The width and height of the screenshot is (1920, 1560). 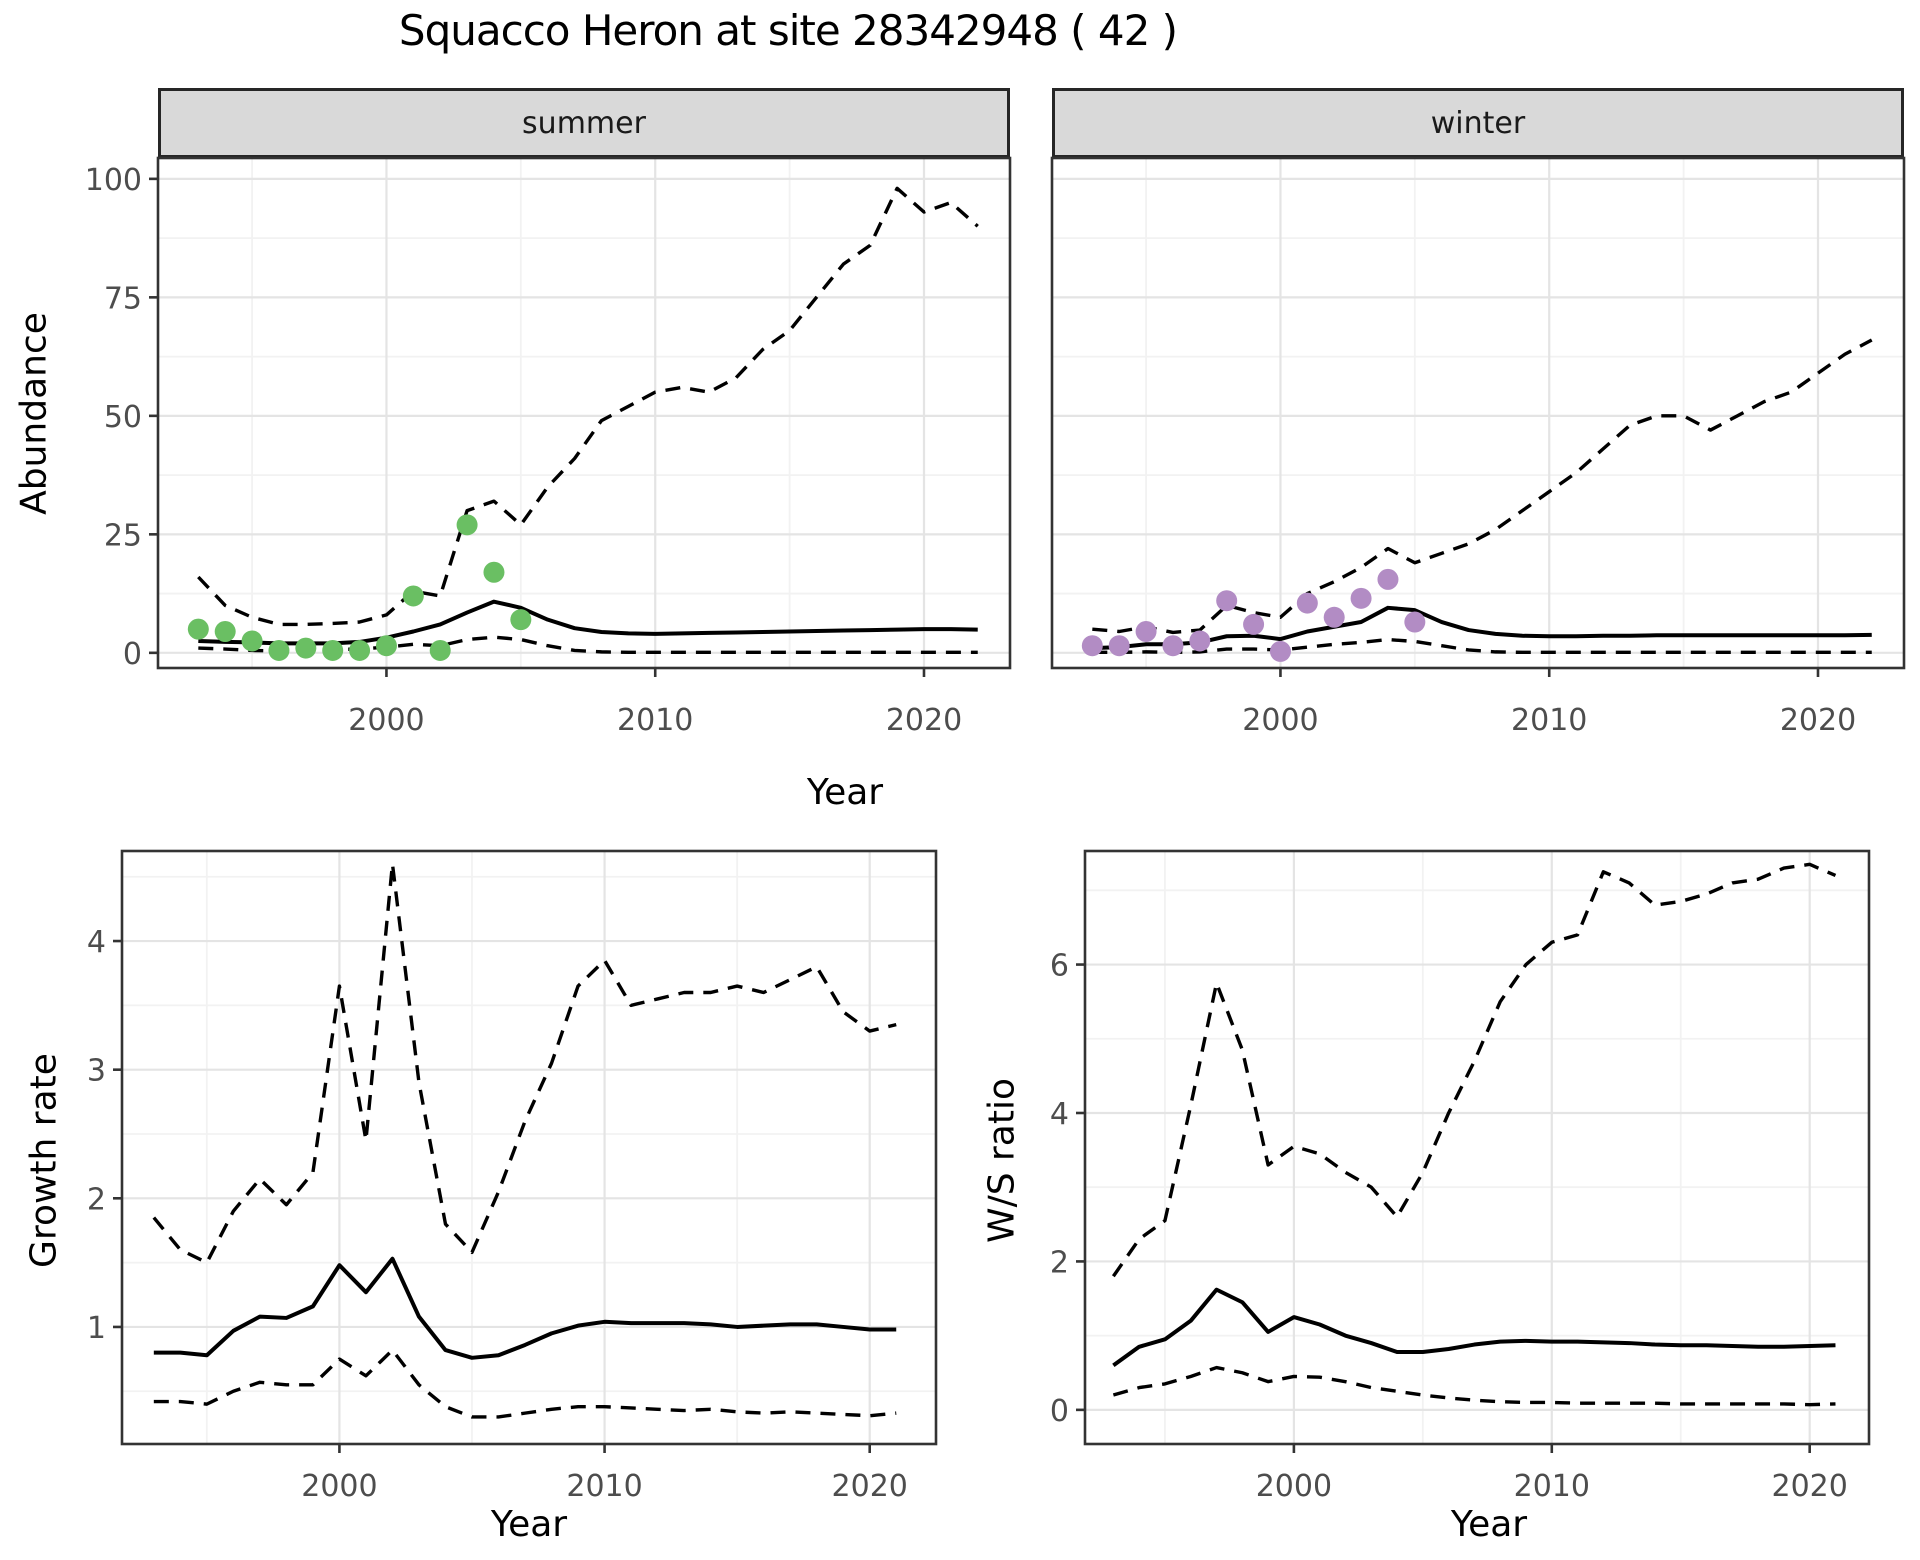 What do you see at coordinates (788, 30) in the screenshot?
I see `page-title: Squacco Heron at site 28342948 ( 42 )` at bounding box center [788, 30].